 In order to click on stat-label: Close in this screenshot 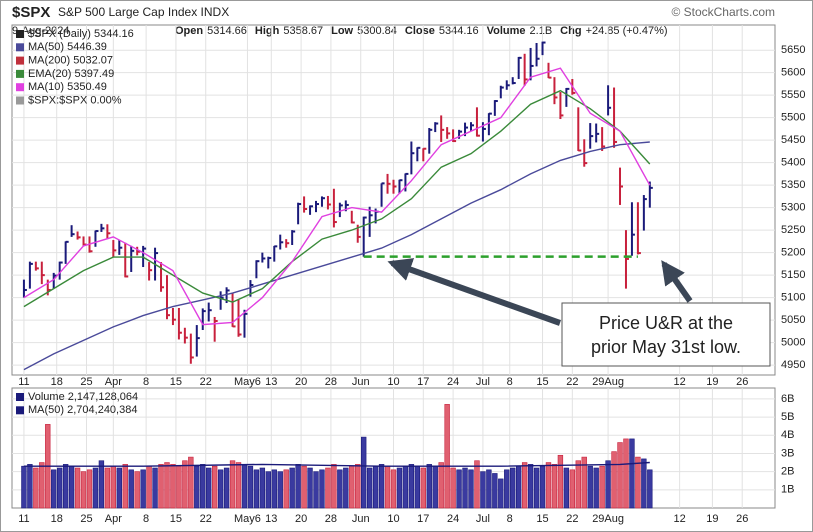, I will do `click(420, 31)`.